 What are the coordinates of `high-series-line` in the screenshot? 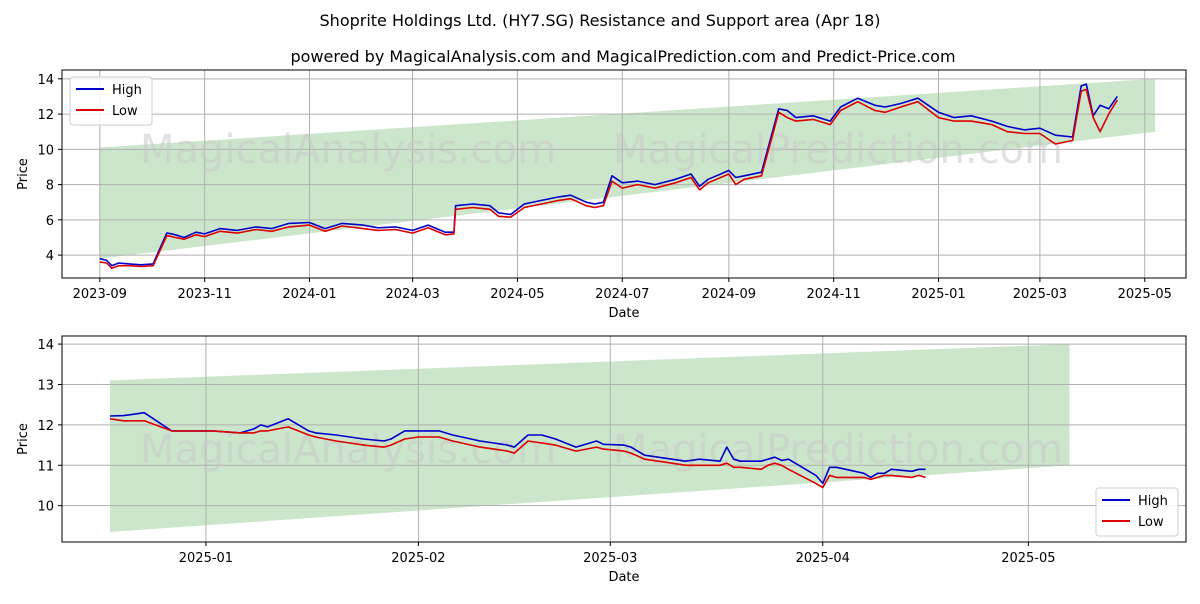 It's located at (517, 448).